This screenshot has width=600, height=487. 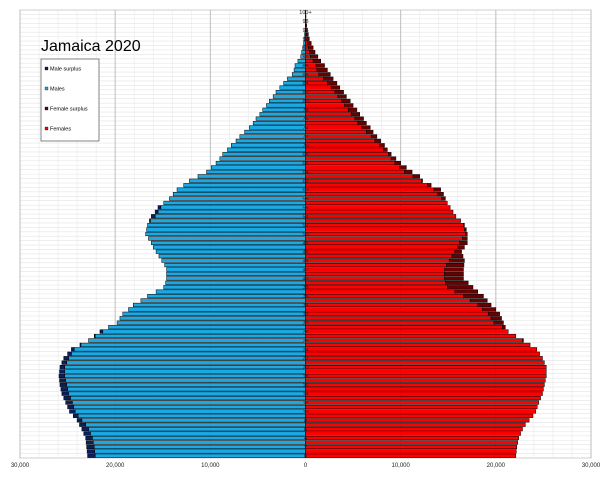 I want to click on age-label: 12, so click(x=305, y=404).